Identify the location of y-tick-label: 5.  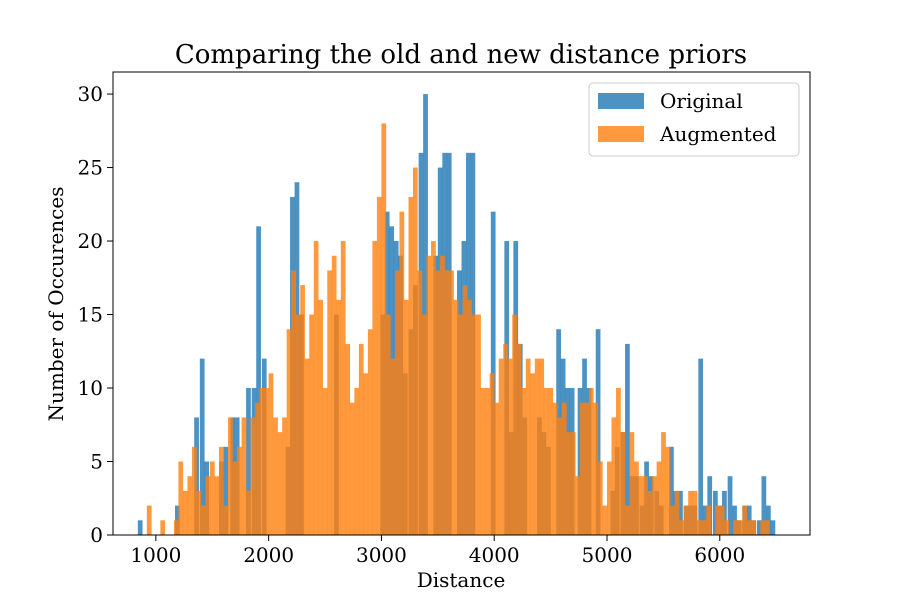
(96, 462).